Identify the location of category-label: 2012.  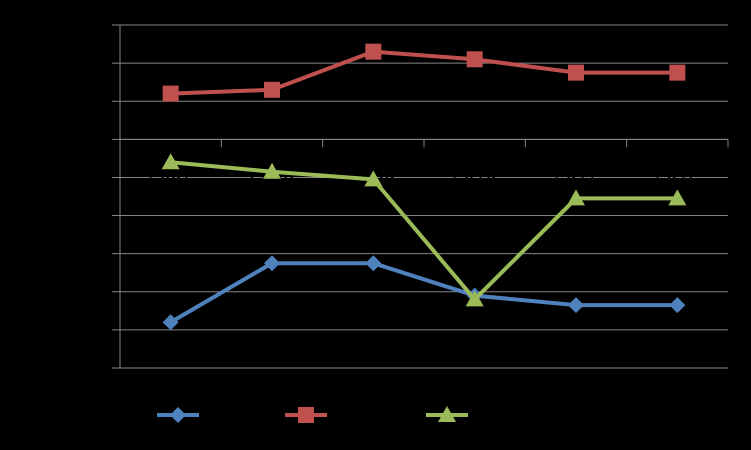
(677, 173).